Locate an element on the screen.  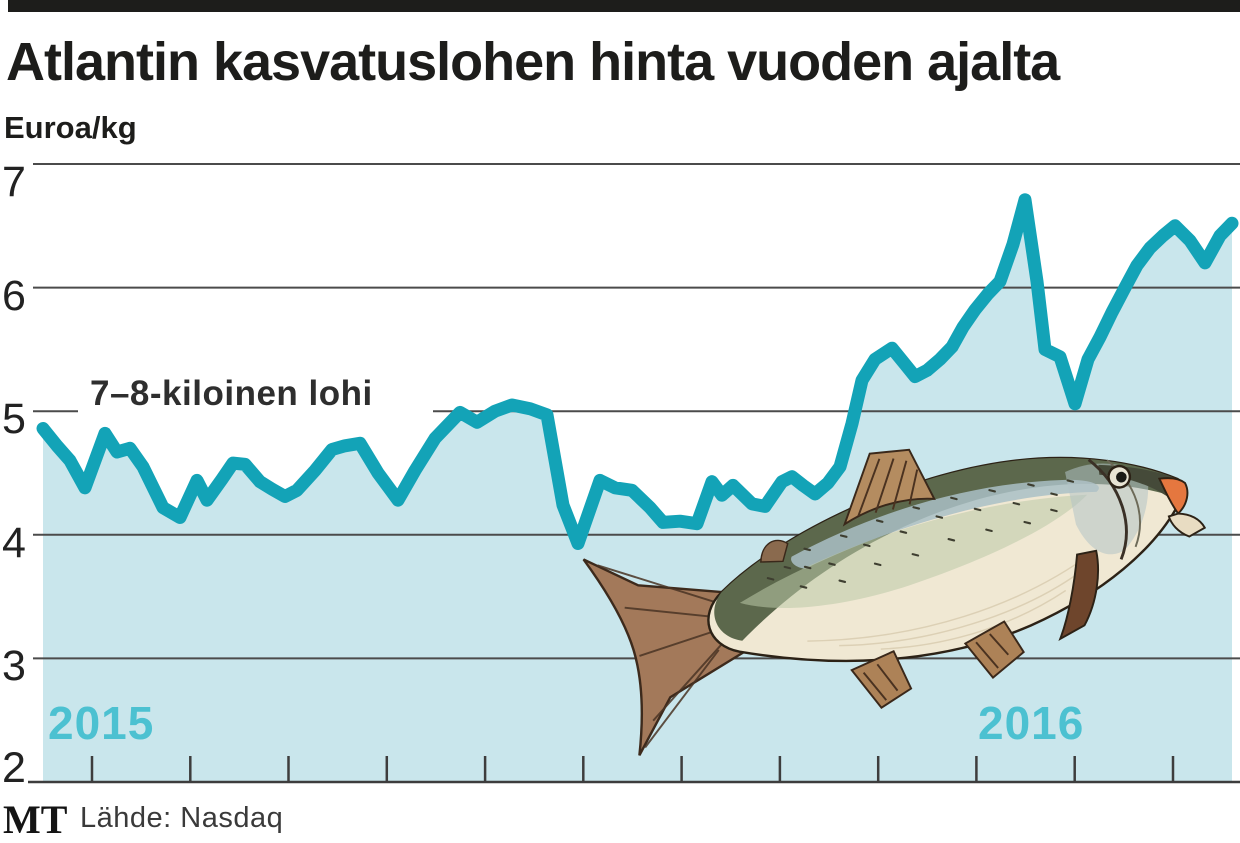
series-annotation: 7–8-kiloinen lohi is located at coordinates (231, 393).